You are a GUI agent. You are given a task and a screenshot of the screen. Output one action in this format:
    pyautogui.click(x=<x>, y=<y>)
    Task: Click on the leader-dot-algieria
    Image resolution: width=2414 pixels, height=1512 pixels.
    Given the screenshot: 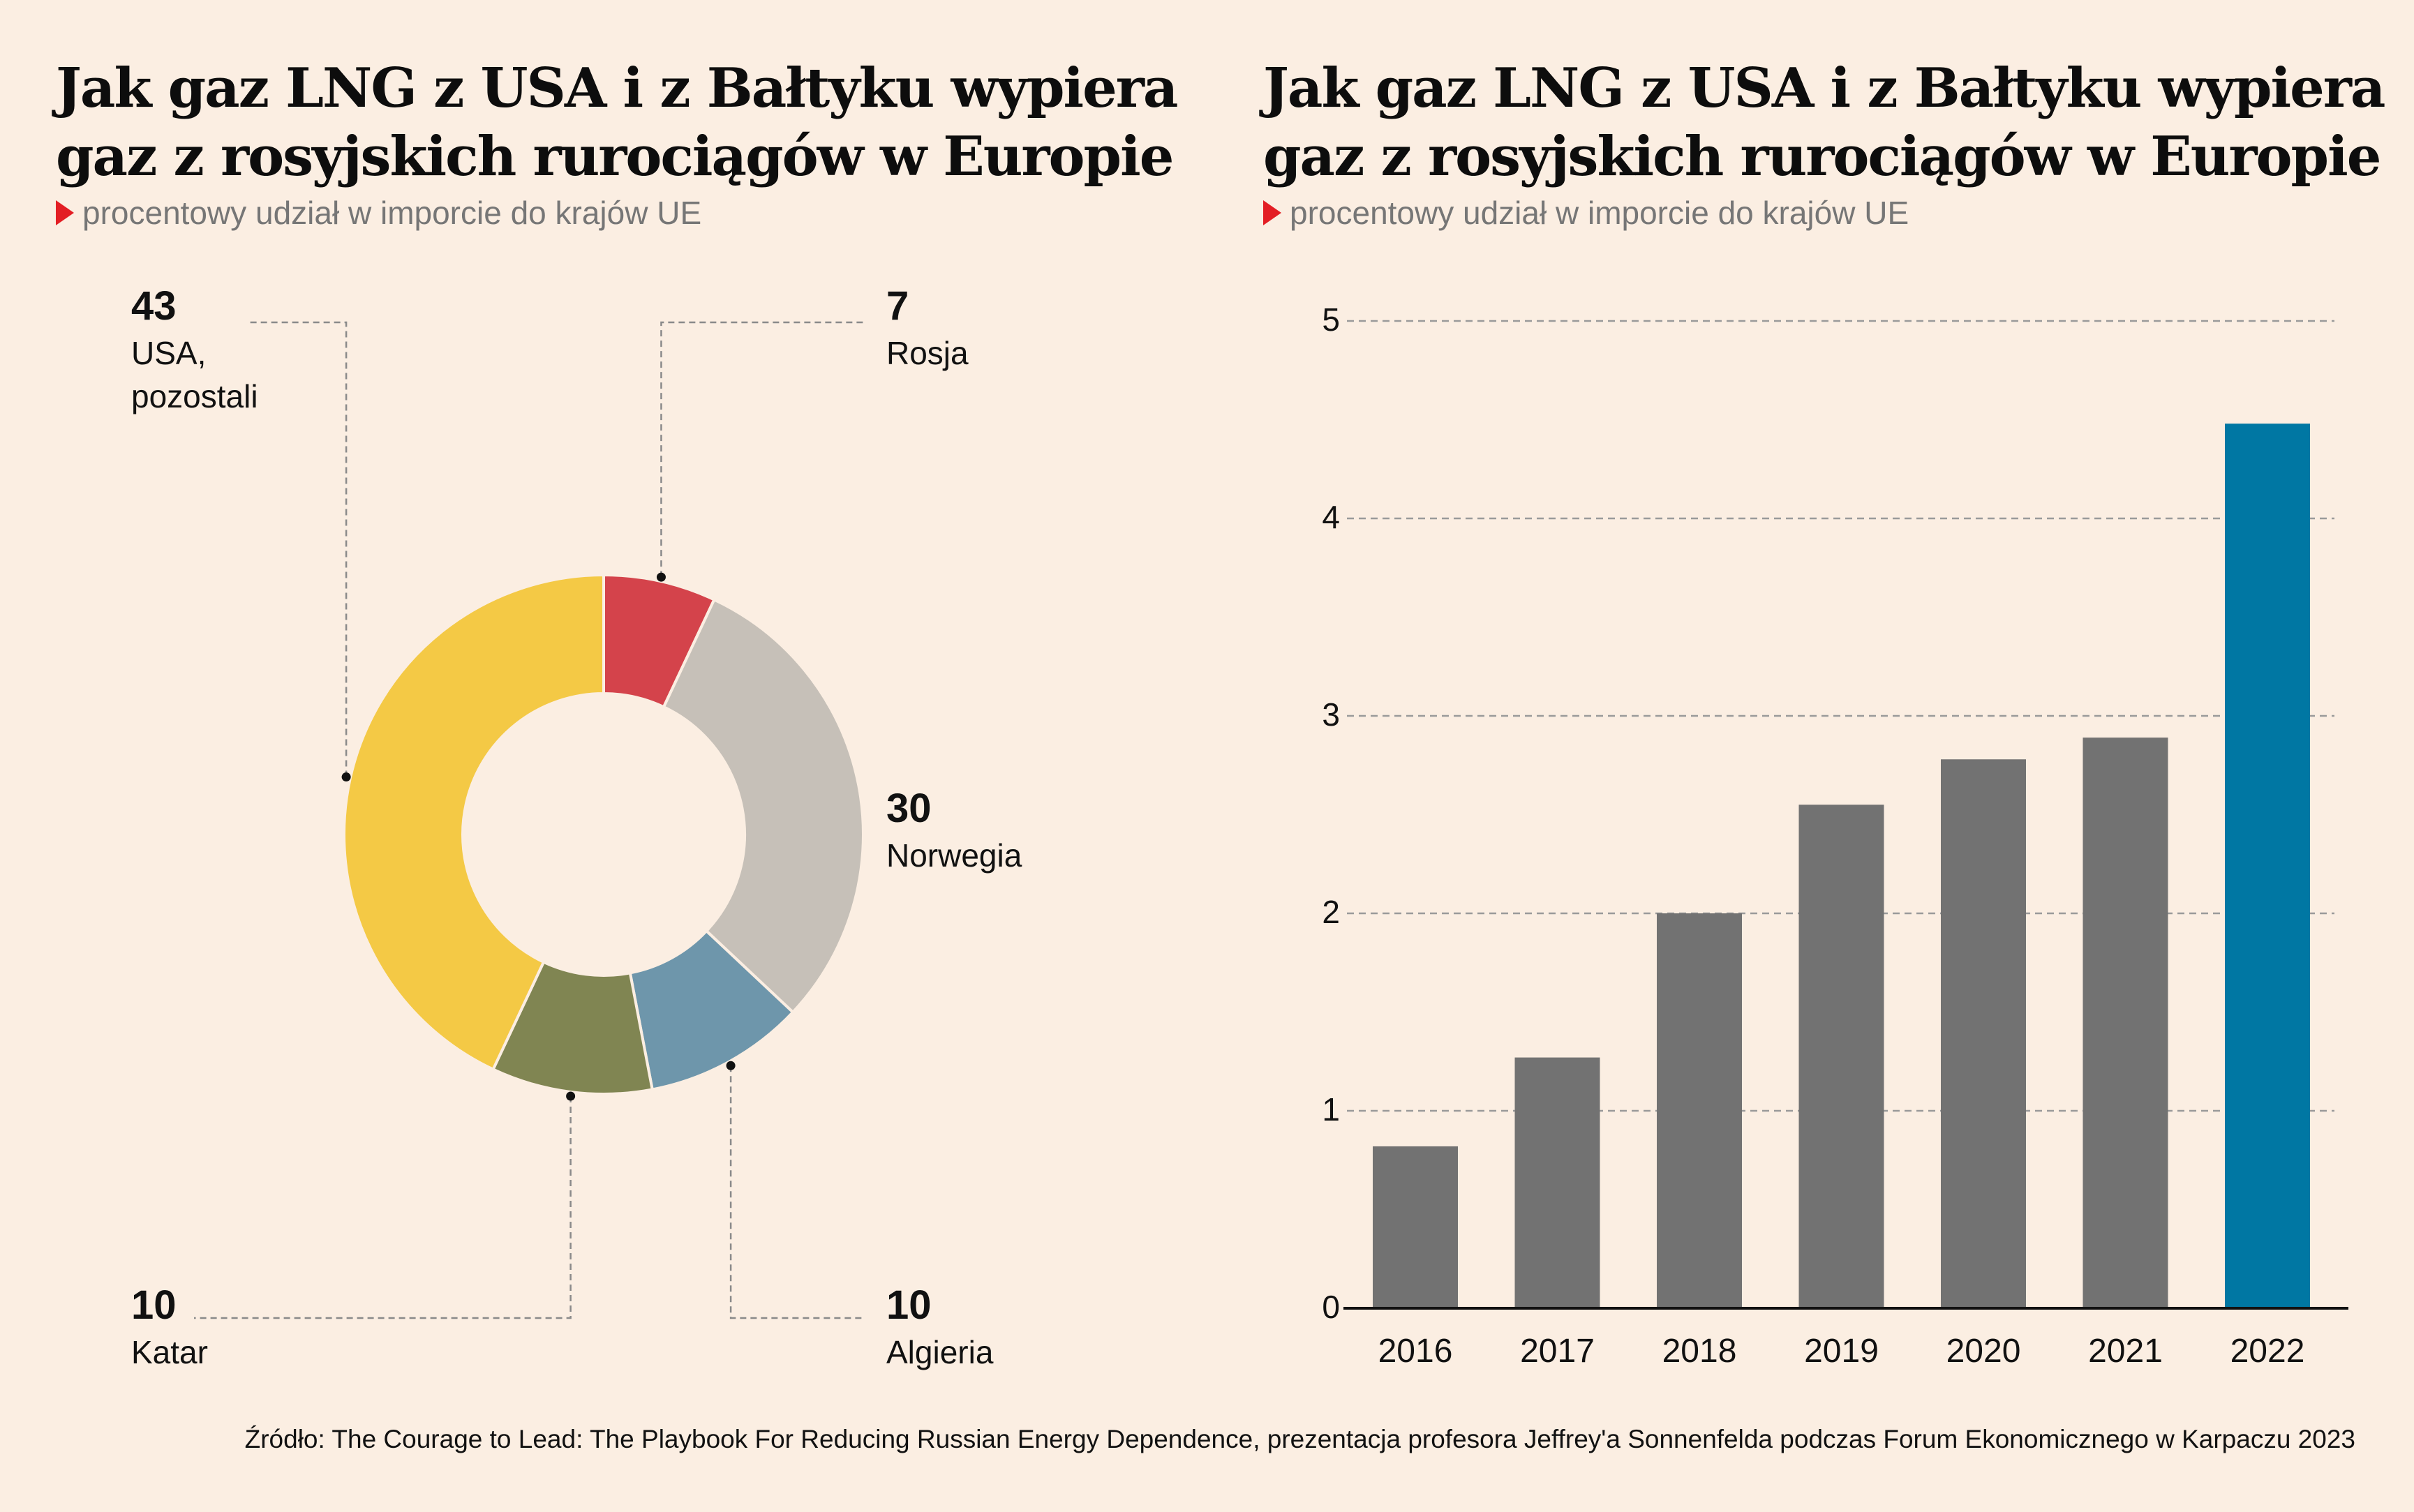 What is the action you would take?
    pyautogui.click(x=731, y=1065)
    